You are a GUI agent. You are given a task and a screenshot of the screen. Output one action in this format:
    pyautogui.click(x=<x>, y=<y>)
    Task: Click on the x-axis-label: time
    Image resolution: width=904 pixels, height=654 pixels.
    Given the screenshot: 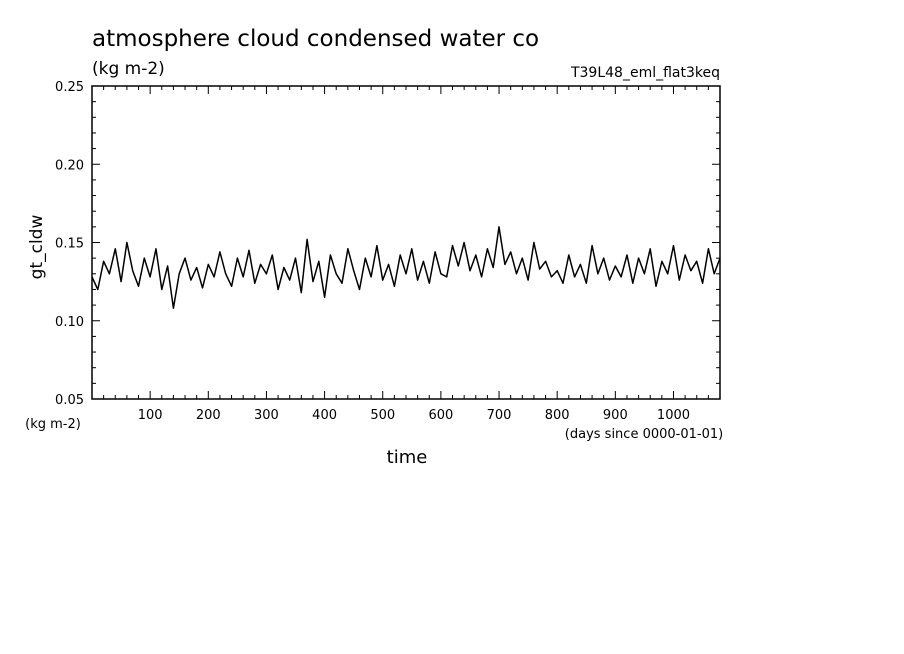 What is the action you would take?
    pyautogui.click(x=407, y=457)
    